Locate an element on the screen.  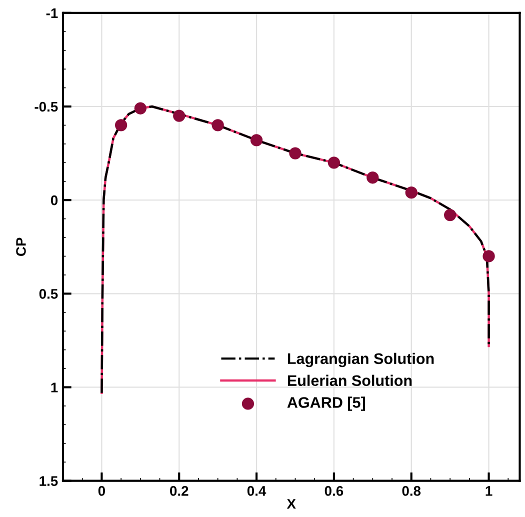
y-tick-label: 0.5 is located at coordinates (48, 293).